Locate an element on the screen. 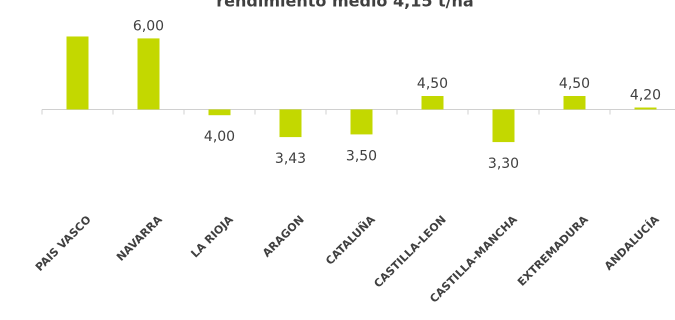 The height and width of the screenshot is (320, 675). x-tick-label: PAIS VASCO is located at coordinates (63, 243).